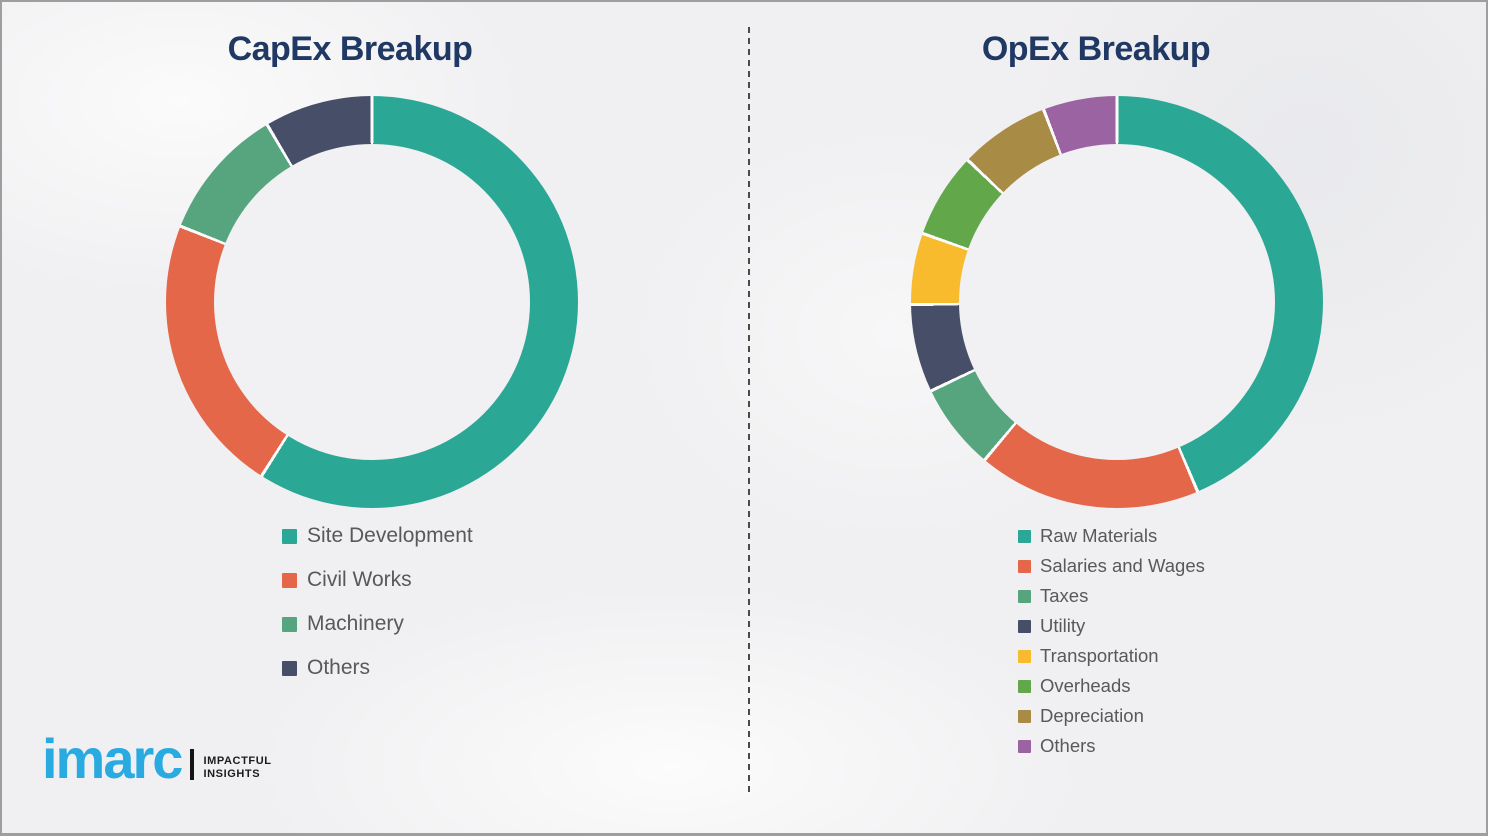  Describe the element at coordinates (1092, 715) in the screenshot. I see `legend-label: Depreciation` at that location.